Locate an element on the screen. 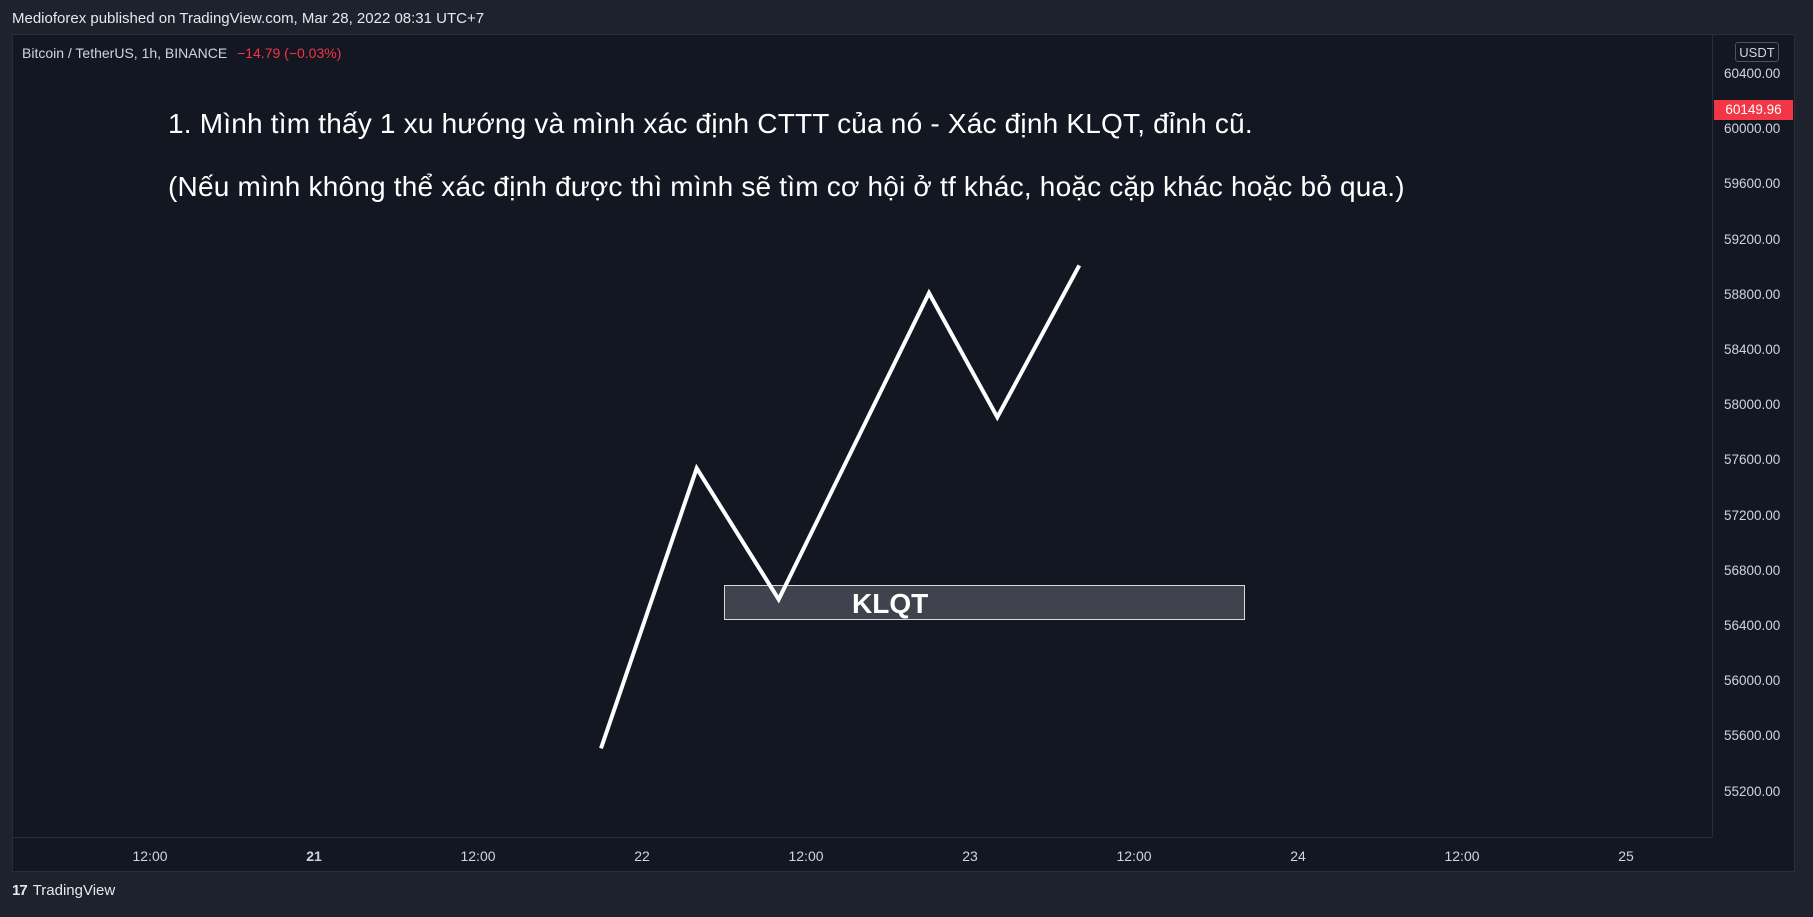  time-tick-label: 21 is located at coordinates (314, 856).